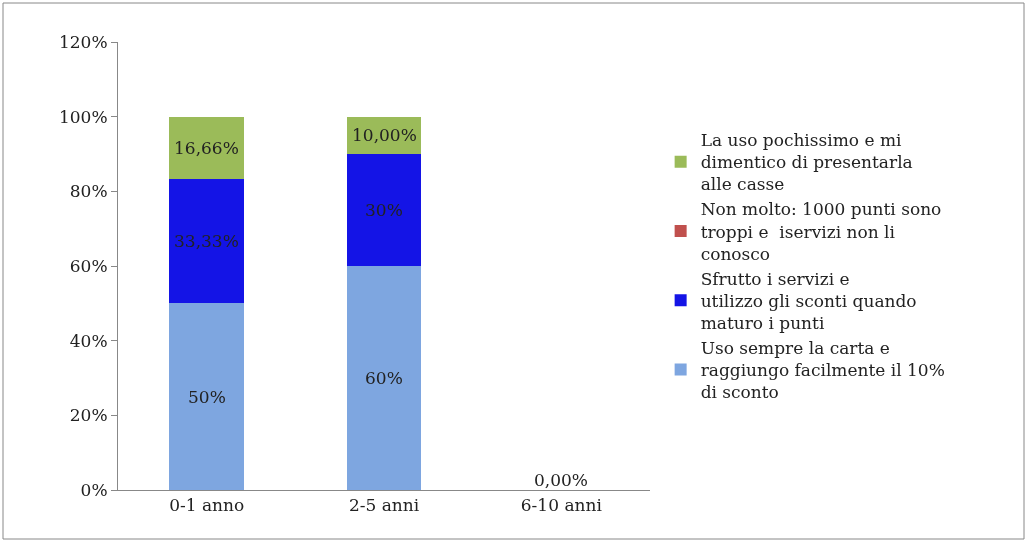  I want to click on data-label: 30%, so click(384, 210).